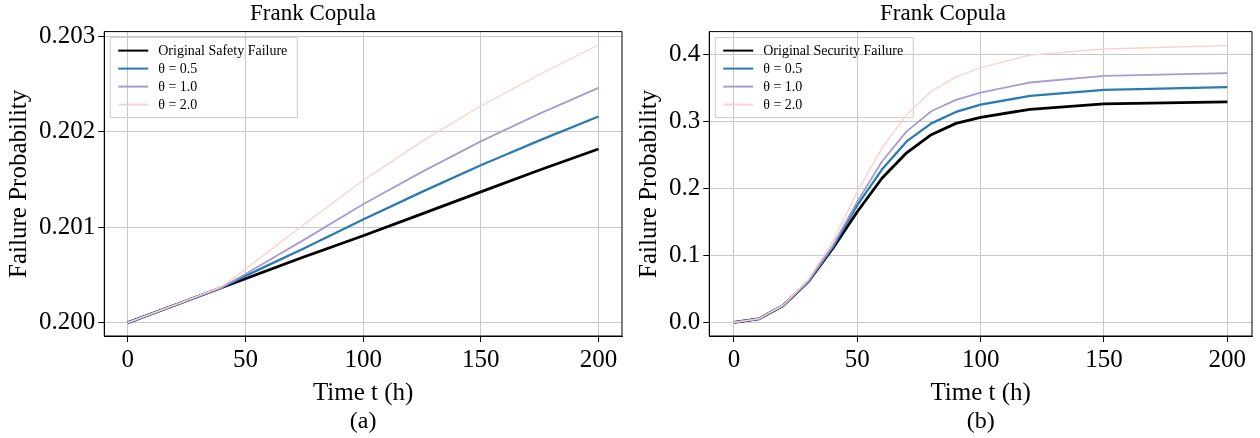  Describe the element at coordinates (685, 52) in the screenshot. I see `y-tick-label: 0.4` at that location.